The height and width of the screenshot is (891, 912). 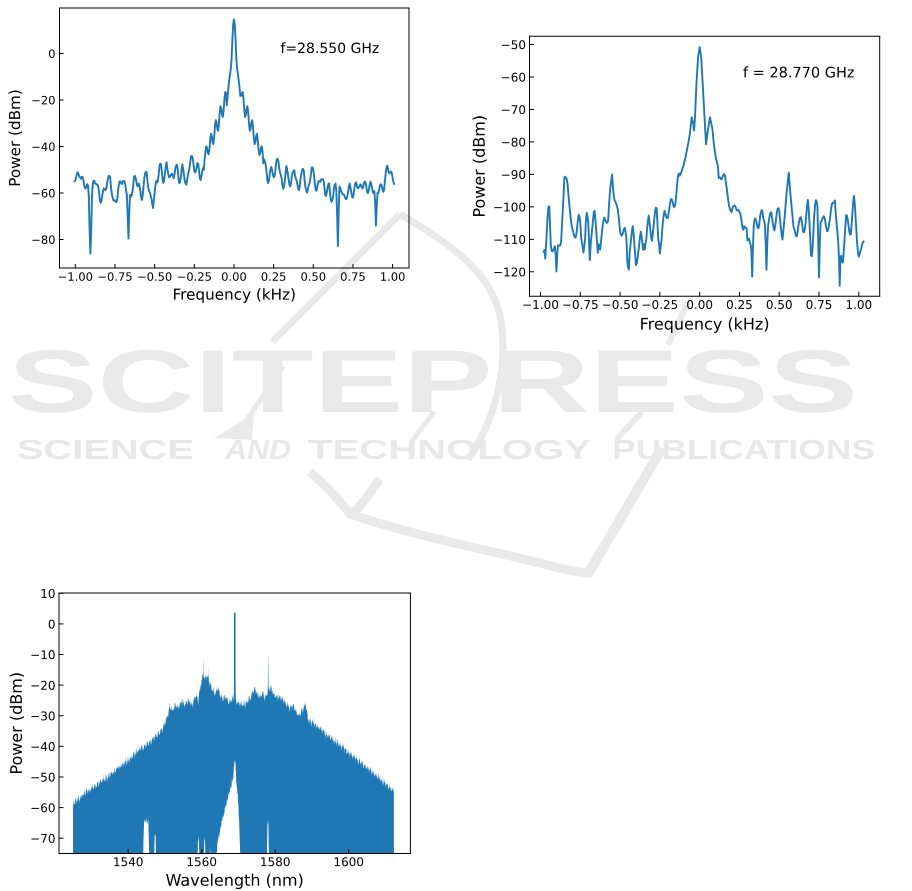 I want to click on svg-text: AND, so click(x=257, y=449).